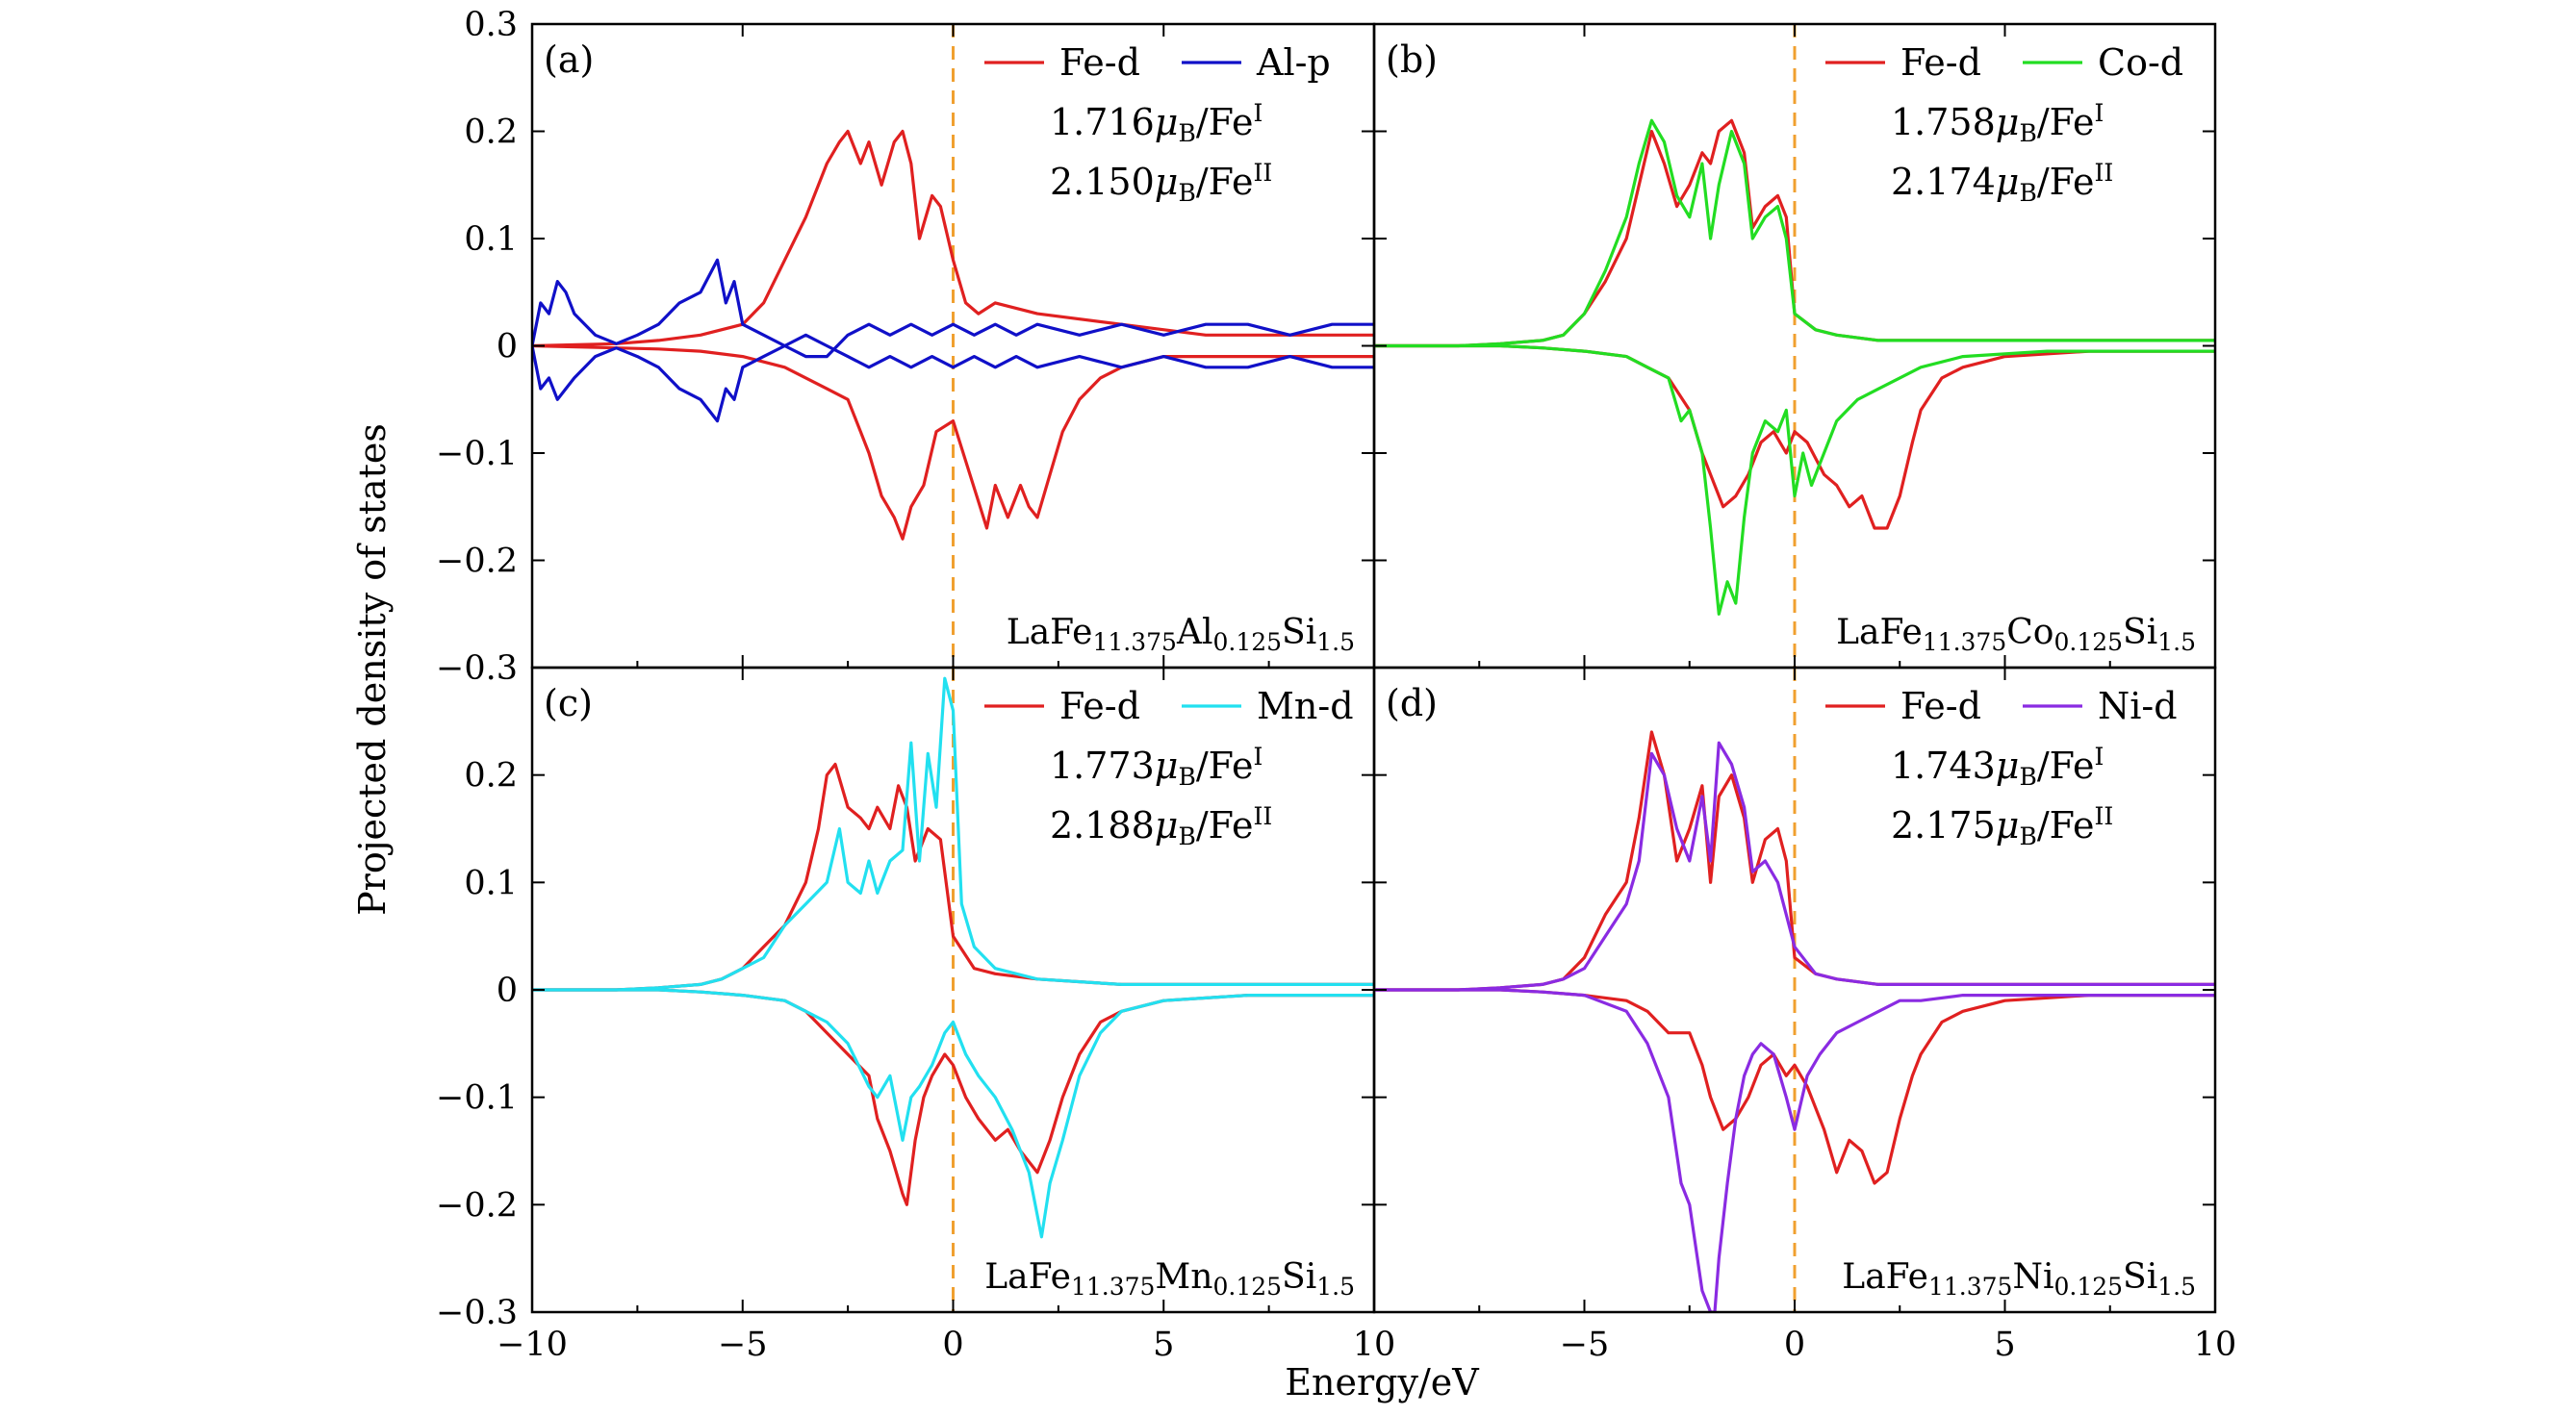  What do you see at coordinates (1794, 866) in the screenshot?
I see `series-line-ni-d-up` at bounding box center [1794, 866].